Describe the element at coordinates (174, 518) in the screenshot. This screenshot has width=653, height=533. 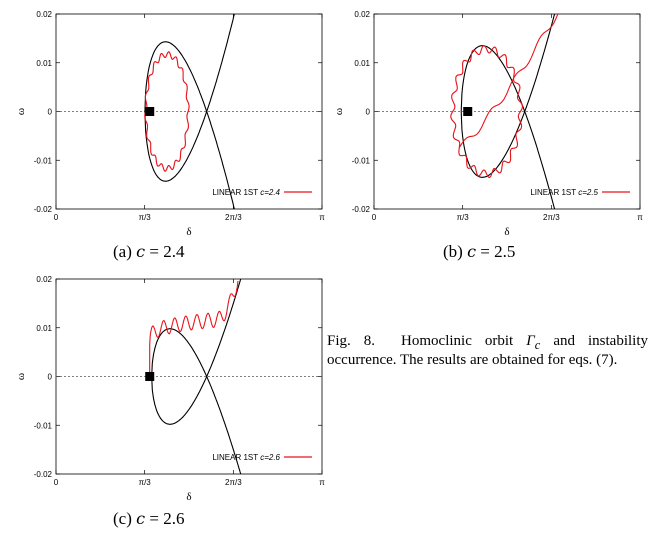
I see `subcaption-c-value: 2.6` at that location.